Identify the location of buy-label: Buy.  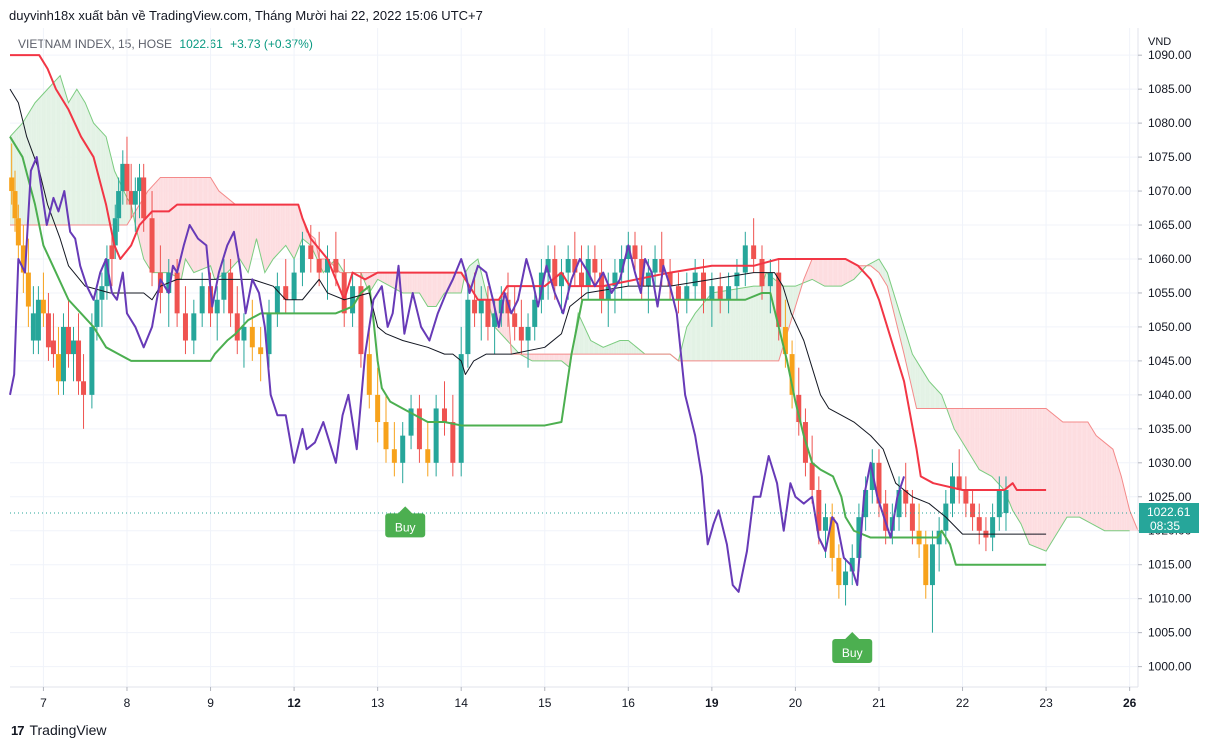
(405, 527).